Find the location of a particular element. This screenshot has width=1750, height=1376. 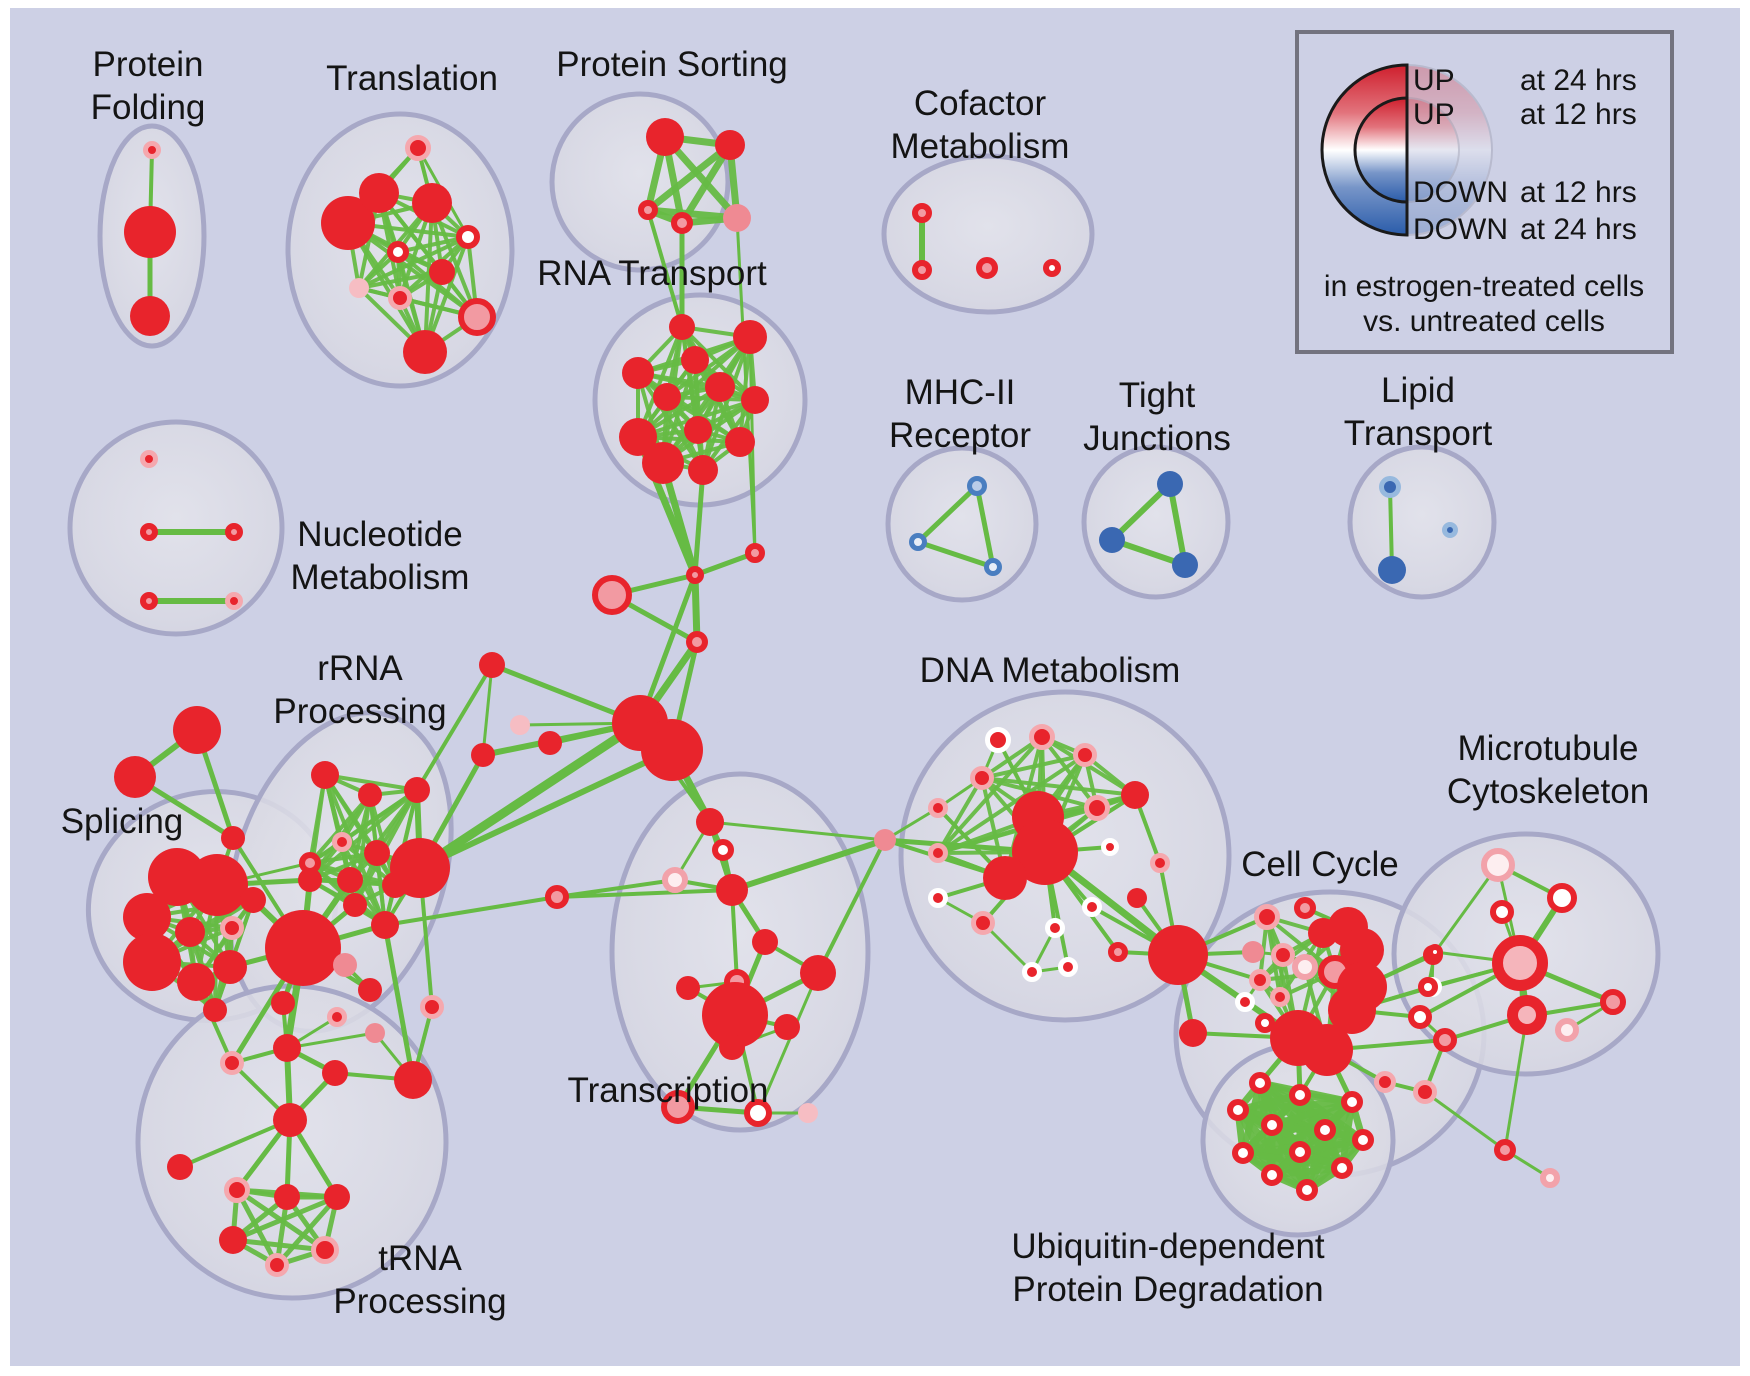

node-nm3 is located at coordinates (234, 532).